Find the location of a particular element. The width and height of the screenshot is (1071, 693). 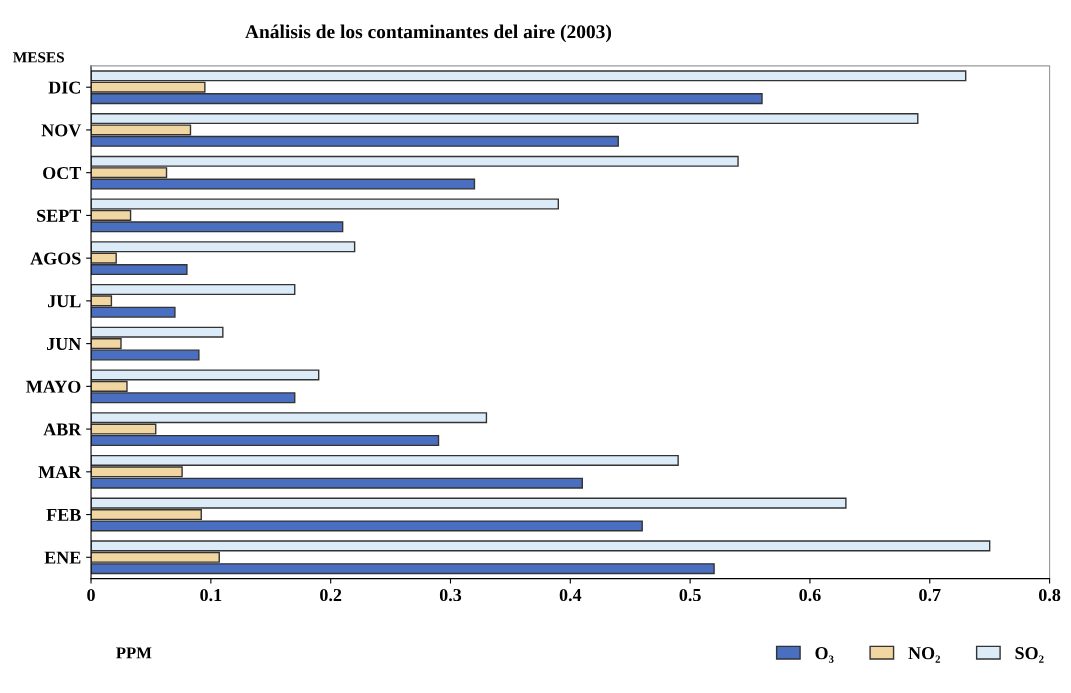

legend-label: SO₂ is located at coordinates (1029, 655).